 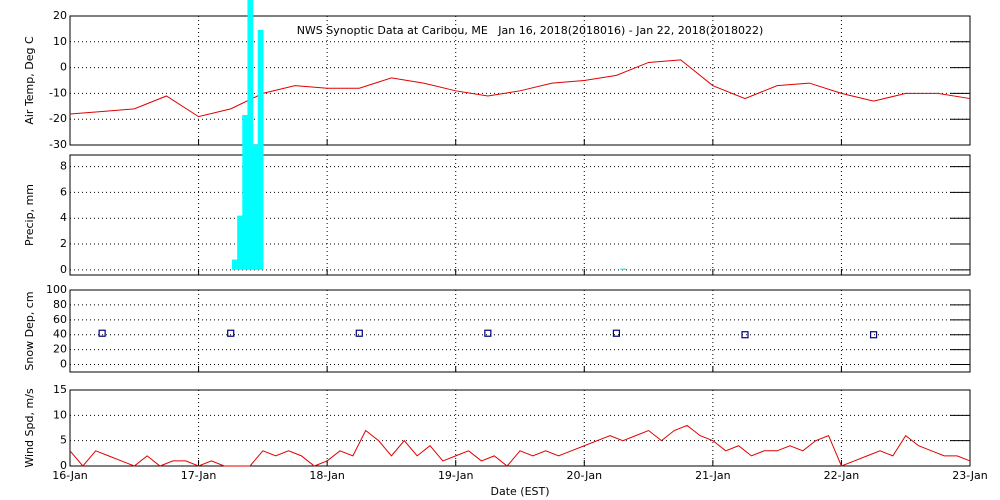 What do you see at coordinates (970, 475) in the screenshot?
I see `x-tick-label: 23-Jan` at bounding box center [970, 475].